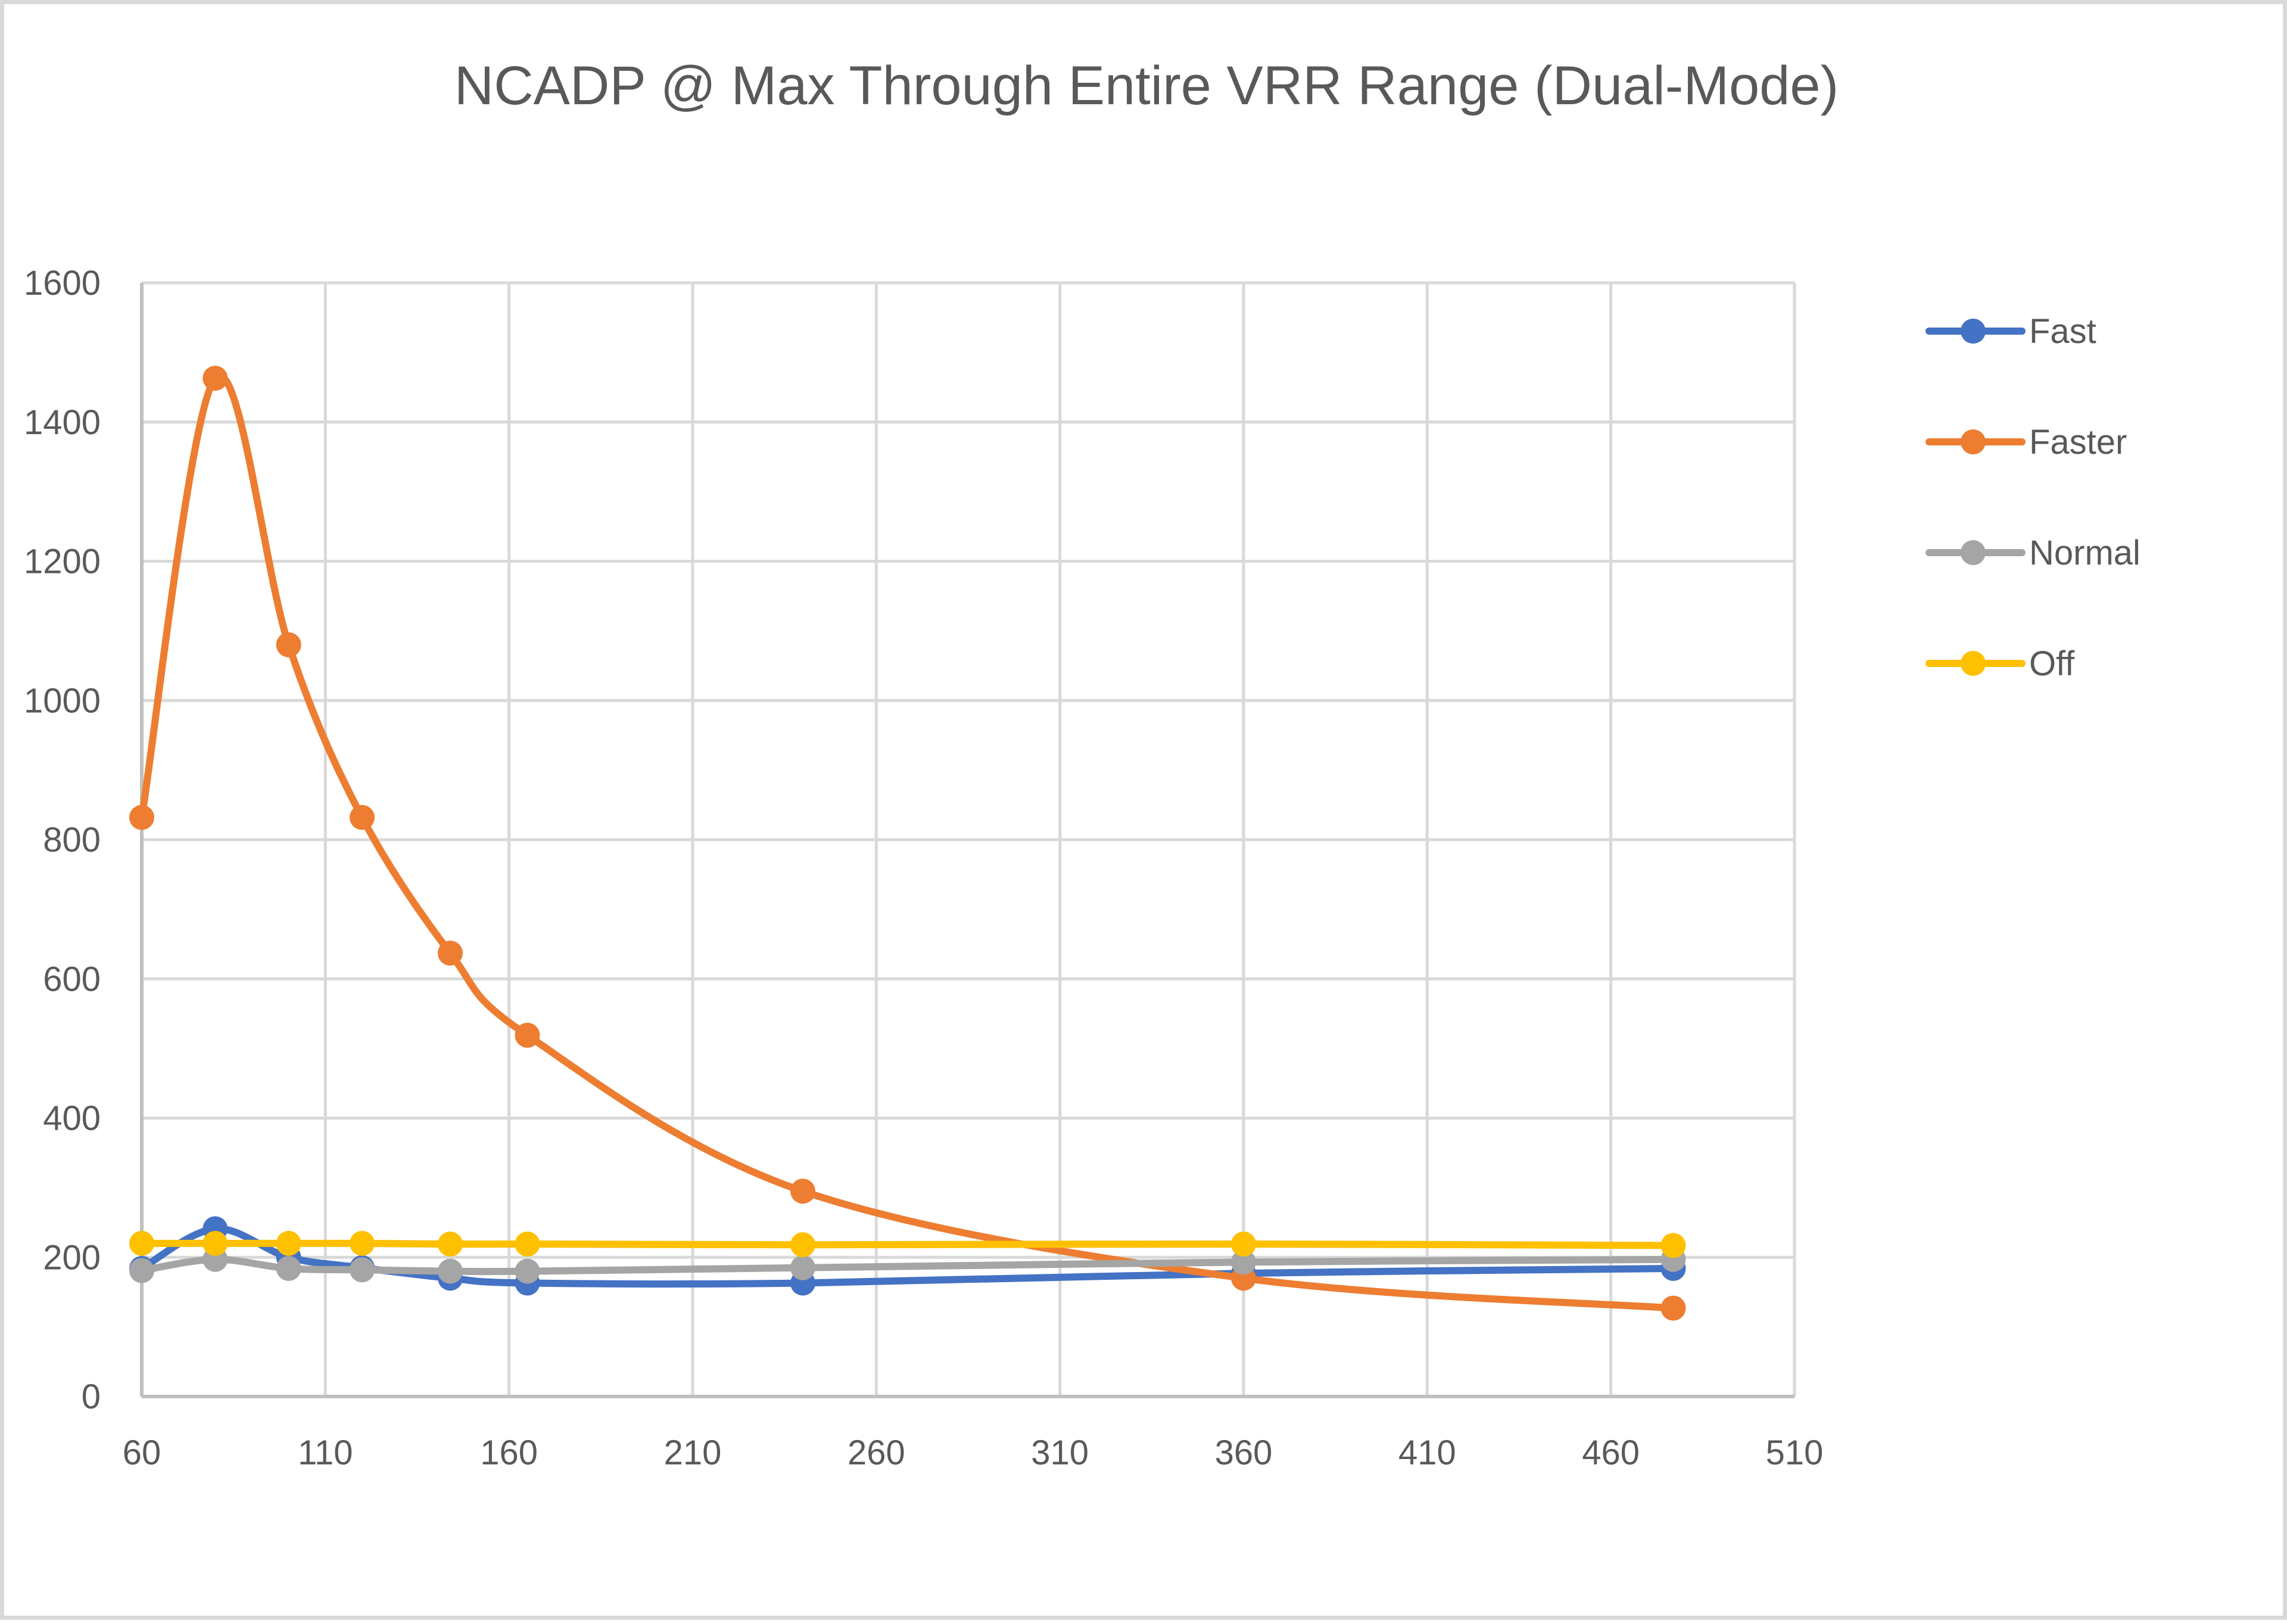 Image resolution: width=2287 pixels, height=1624 pixels. I want to click on y-tick-label: 800, so click(72, 840).